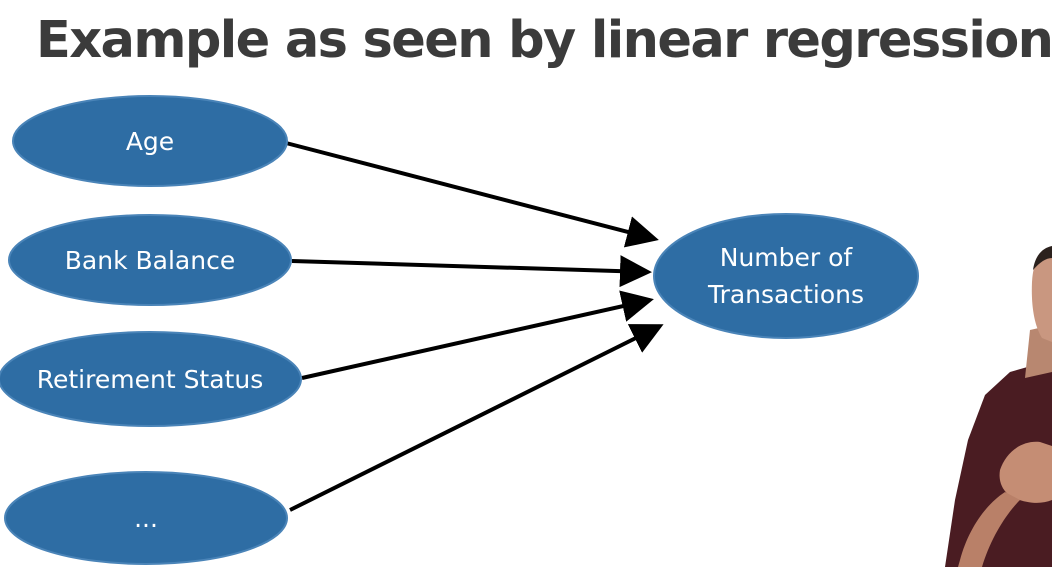 The image size is (1052, 567). What do you see at coordinates (476, 418) in the screenshot?
I see `arrow-ellipsis-to-output` at bounding box center [476, 418].